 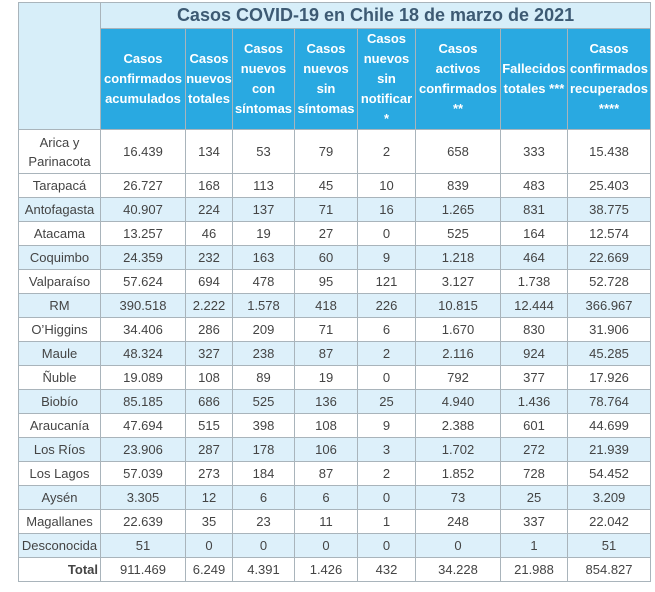 I want to click on cell-value: 25, so click(x=386, y=401).